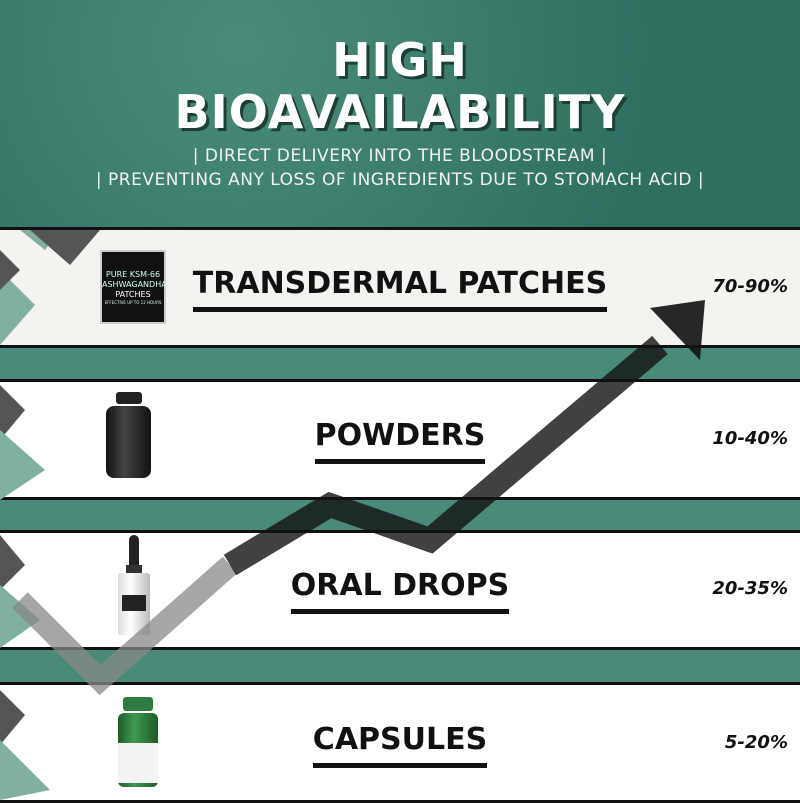 This screenshot has width=800, height=803. Describe the element at coordinates (750, 286) in the screenshot. I see `row-value: 70-90%` at that location.